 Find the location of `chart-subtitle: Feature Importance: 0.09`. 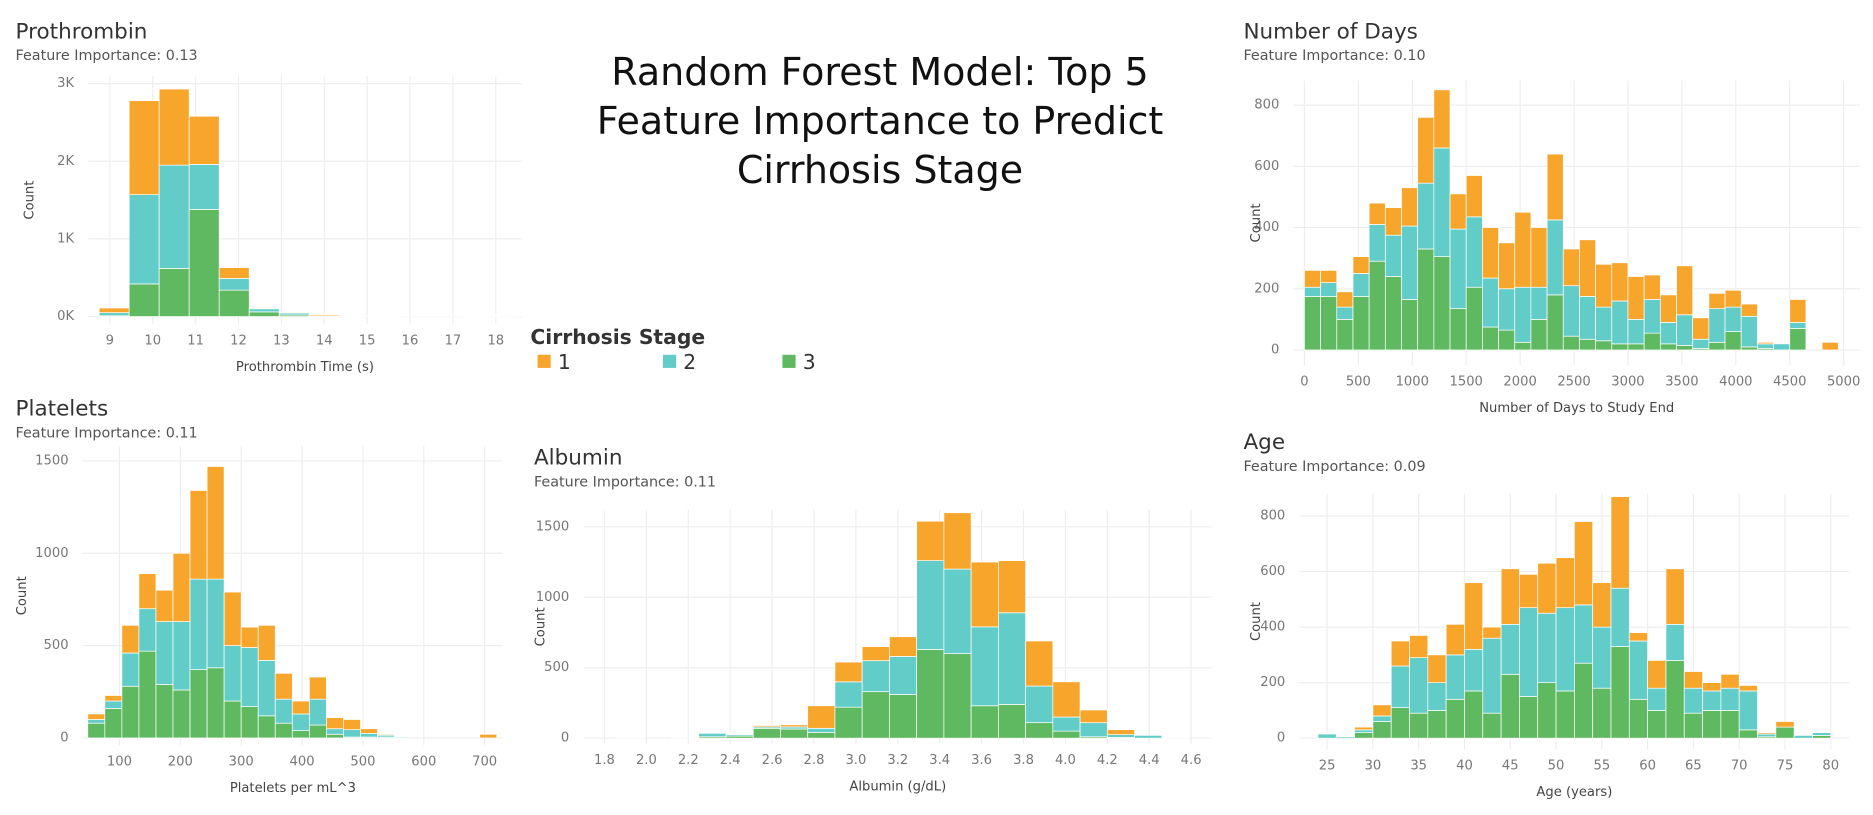

chart-subtitle: Feature Importance: 0.09 is located at coordinates (1334, 467).